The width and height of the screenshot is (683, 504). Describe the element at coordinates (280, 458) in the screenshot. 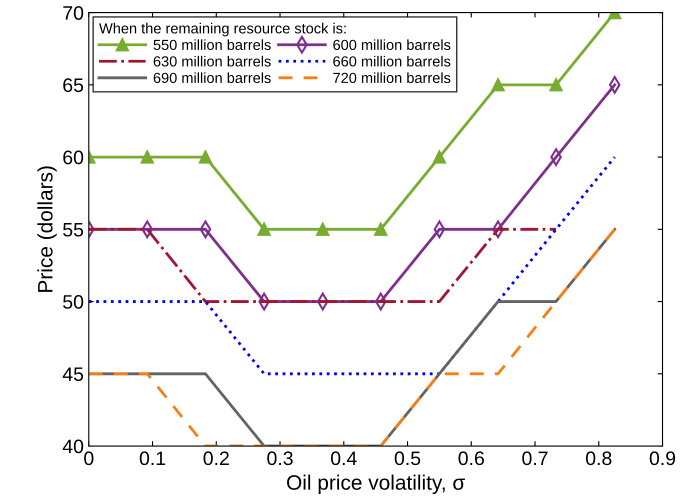

I see `x-tick-label: 0.3` at that location.